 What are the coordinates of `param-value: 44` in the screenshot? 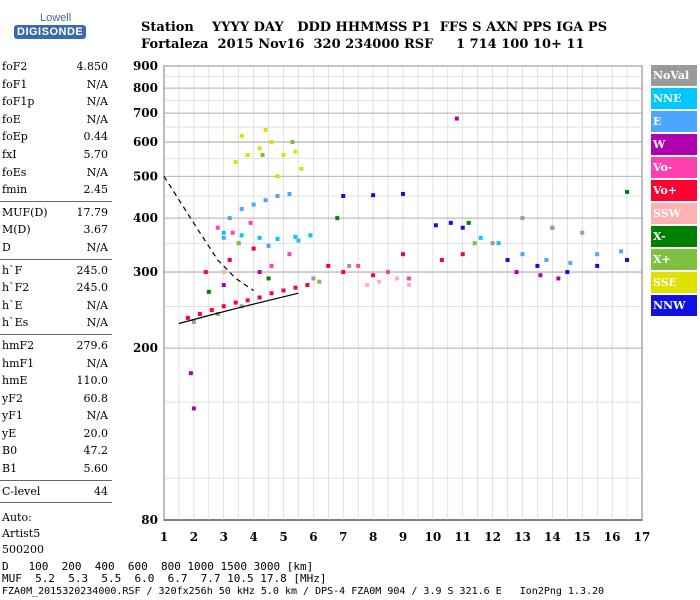 It's located at (101, 491).